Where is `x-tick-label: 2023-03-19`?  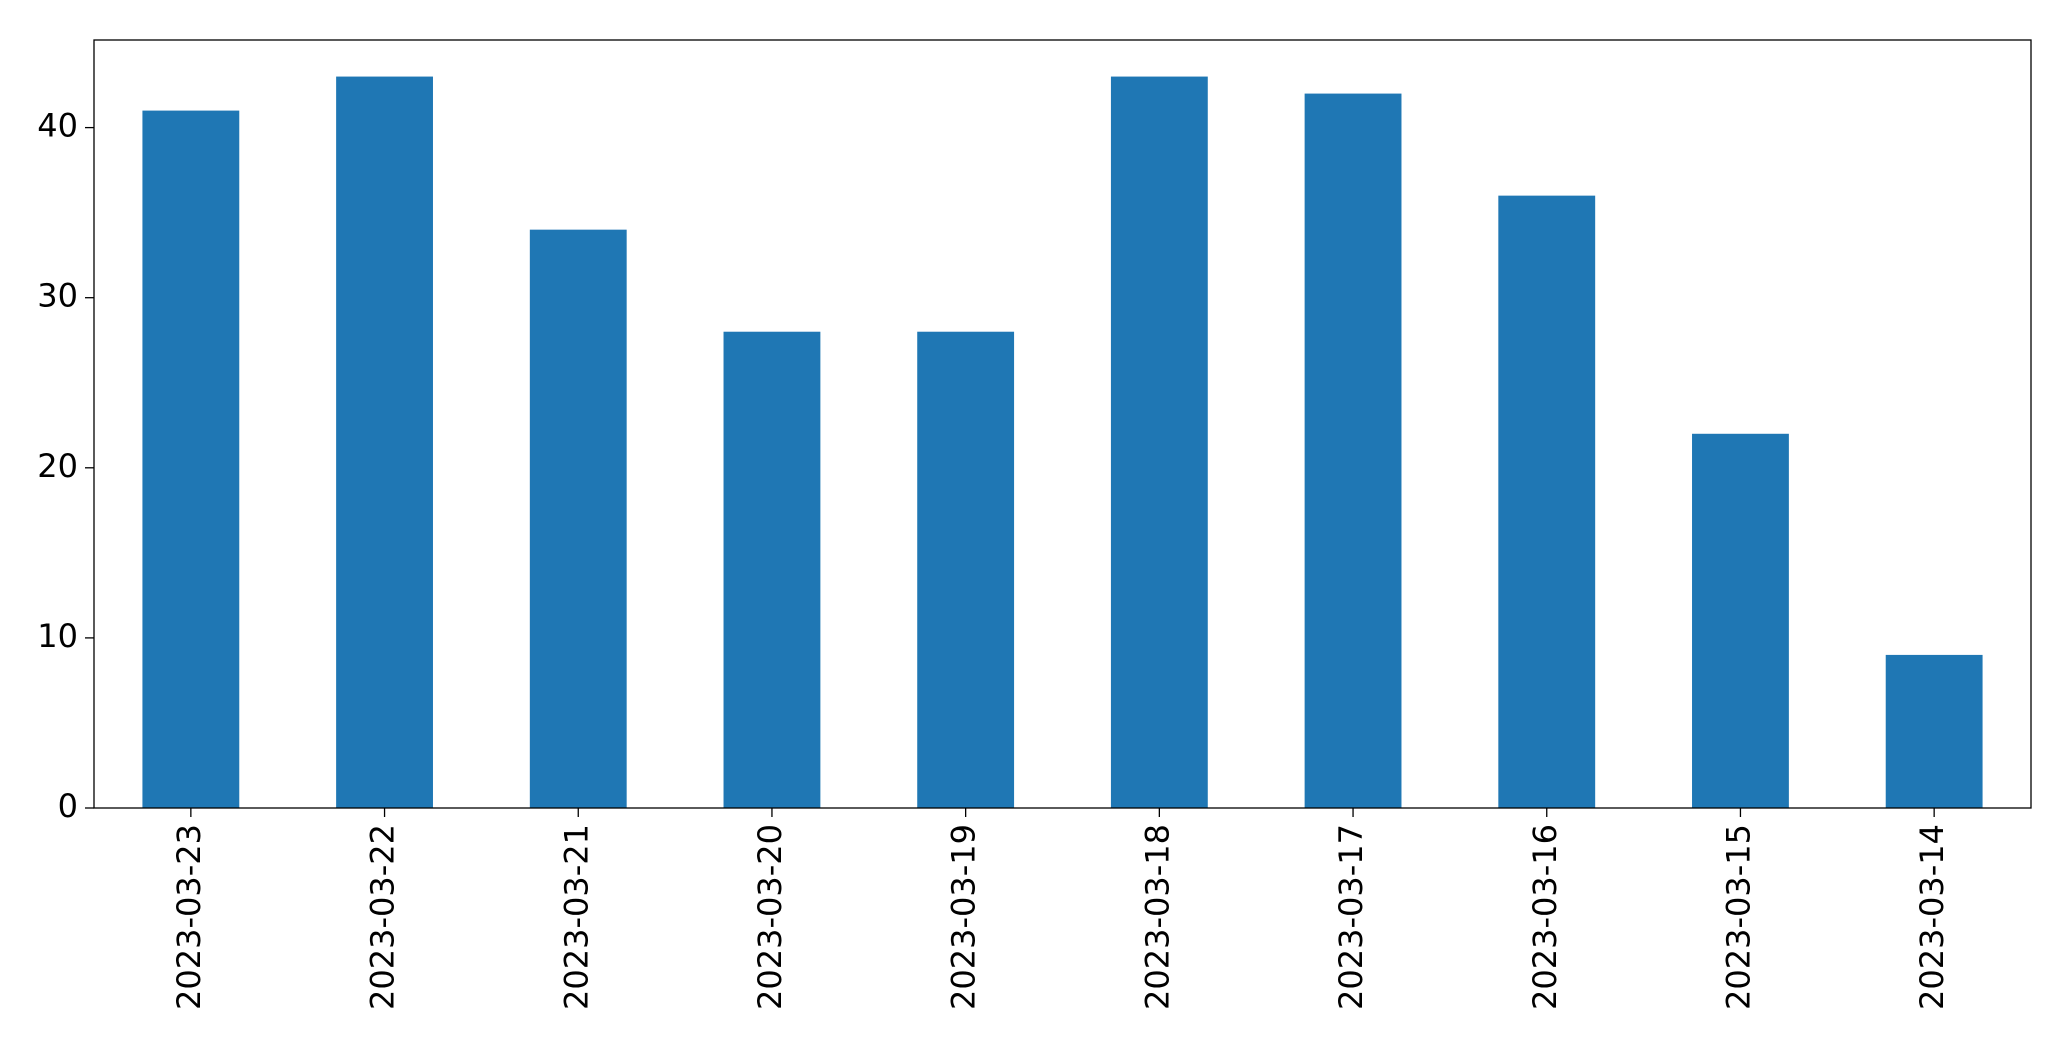
x-tick-label: 2023-03-19 is located at coordinates (964, 917).